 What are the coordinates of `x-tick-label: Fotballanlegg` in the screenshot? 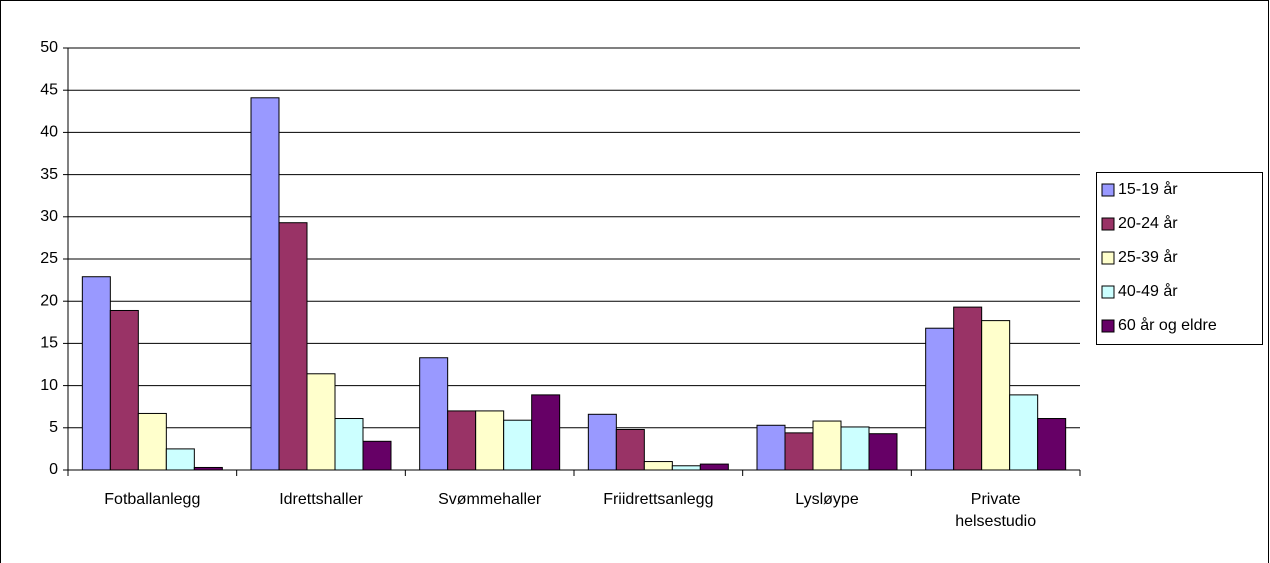 It's located at (152, 499).